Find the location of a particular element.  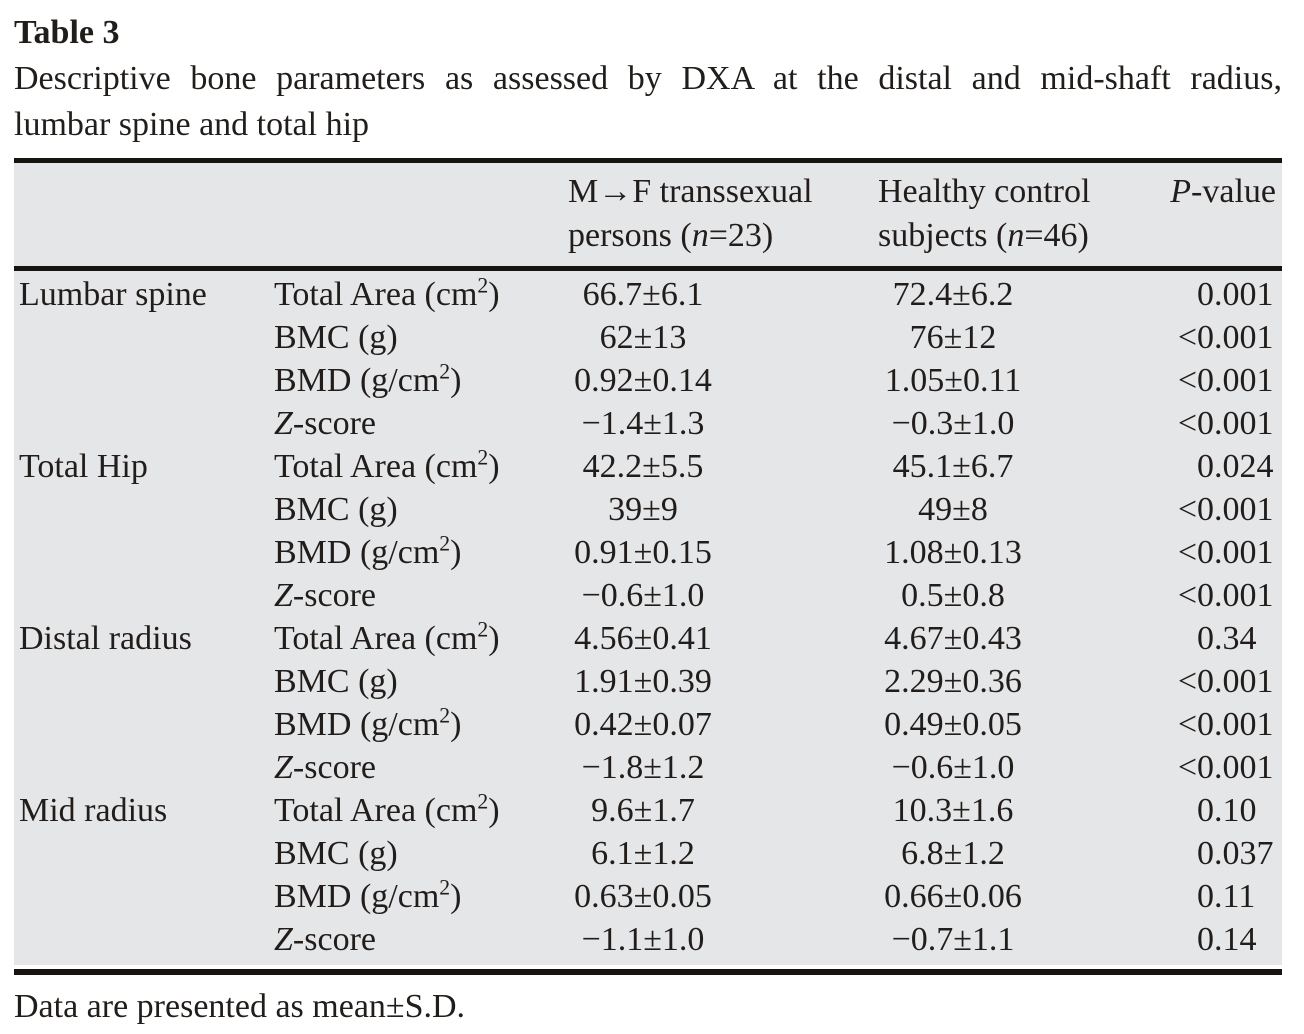

p-value-dec: .024 is located at coordinates (1244, 466).